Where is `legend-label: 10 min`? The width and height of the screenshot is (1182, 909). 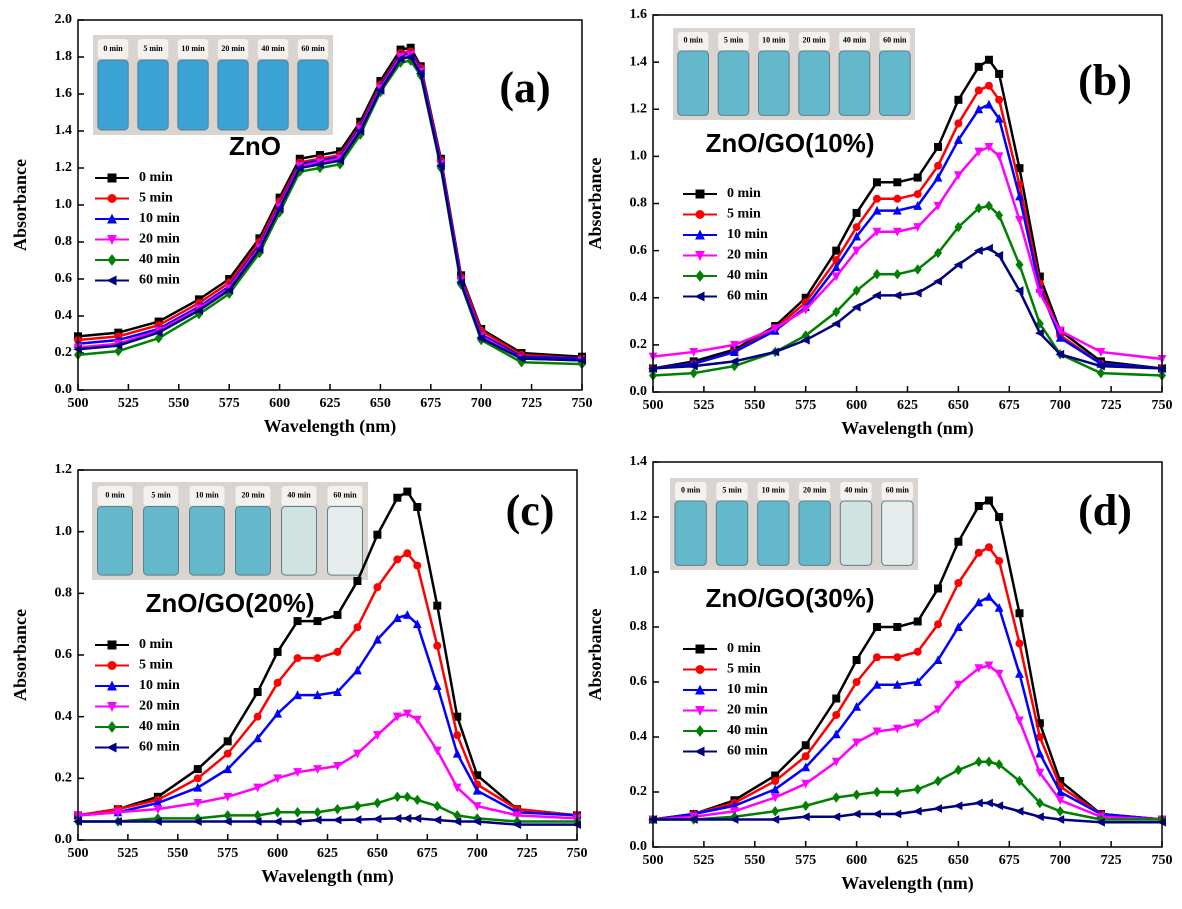
legend-label: 10 min is located at coordinates (747, 689).